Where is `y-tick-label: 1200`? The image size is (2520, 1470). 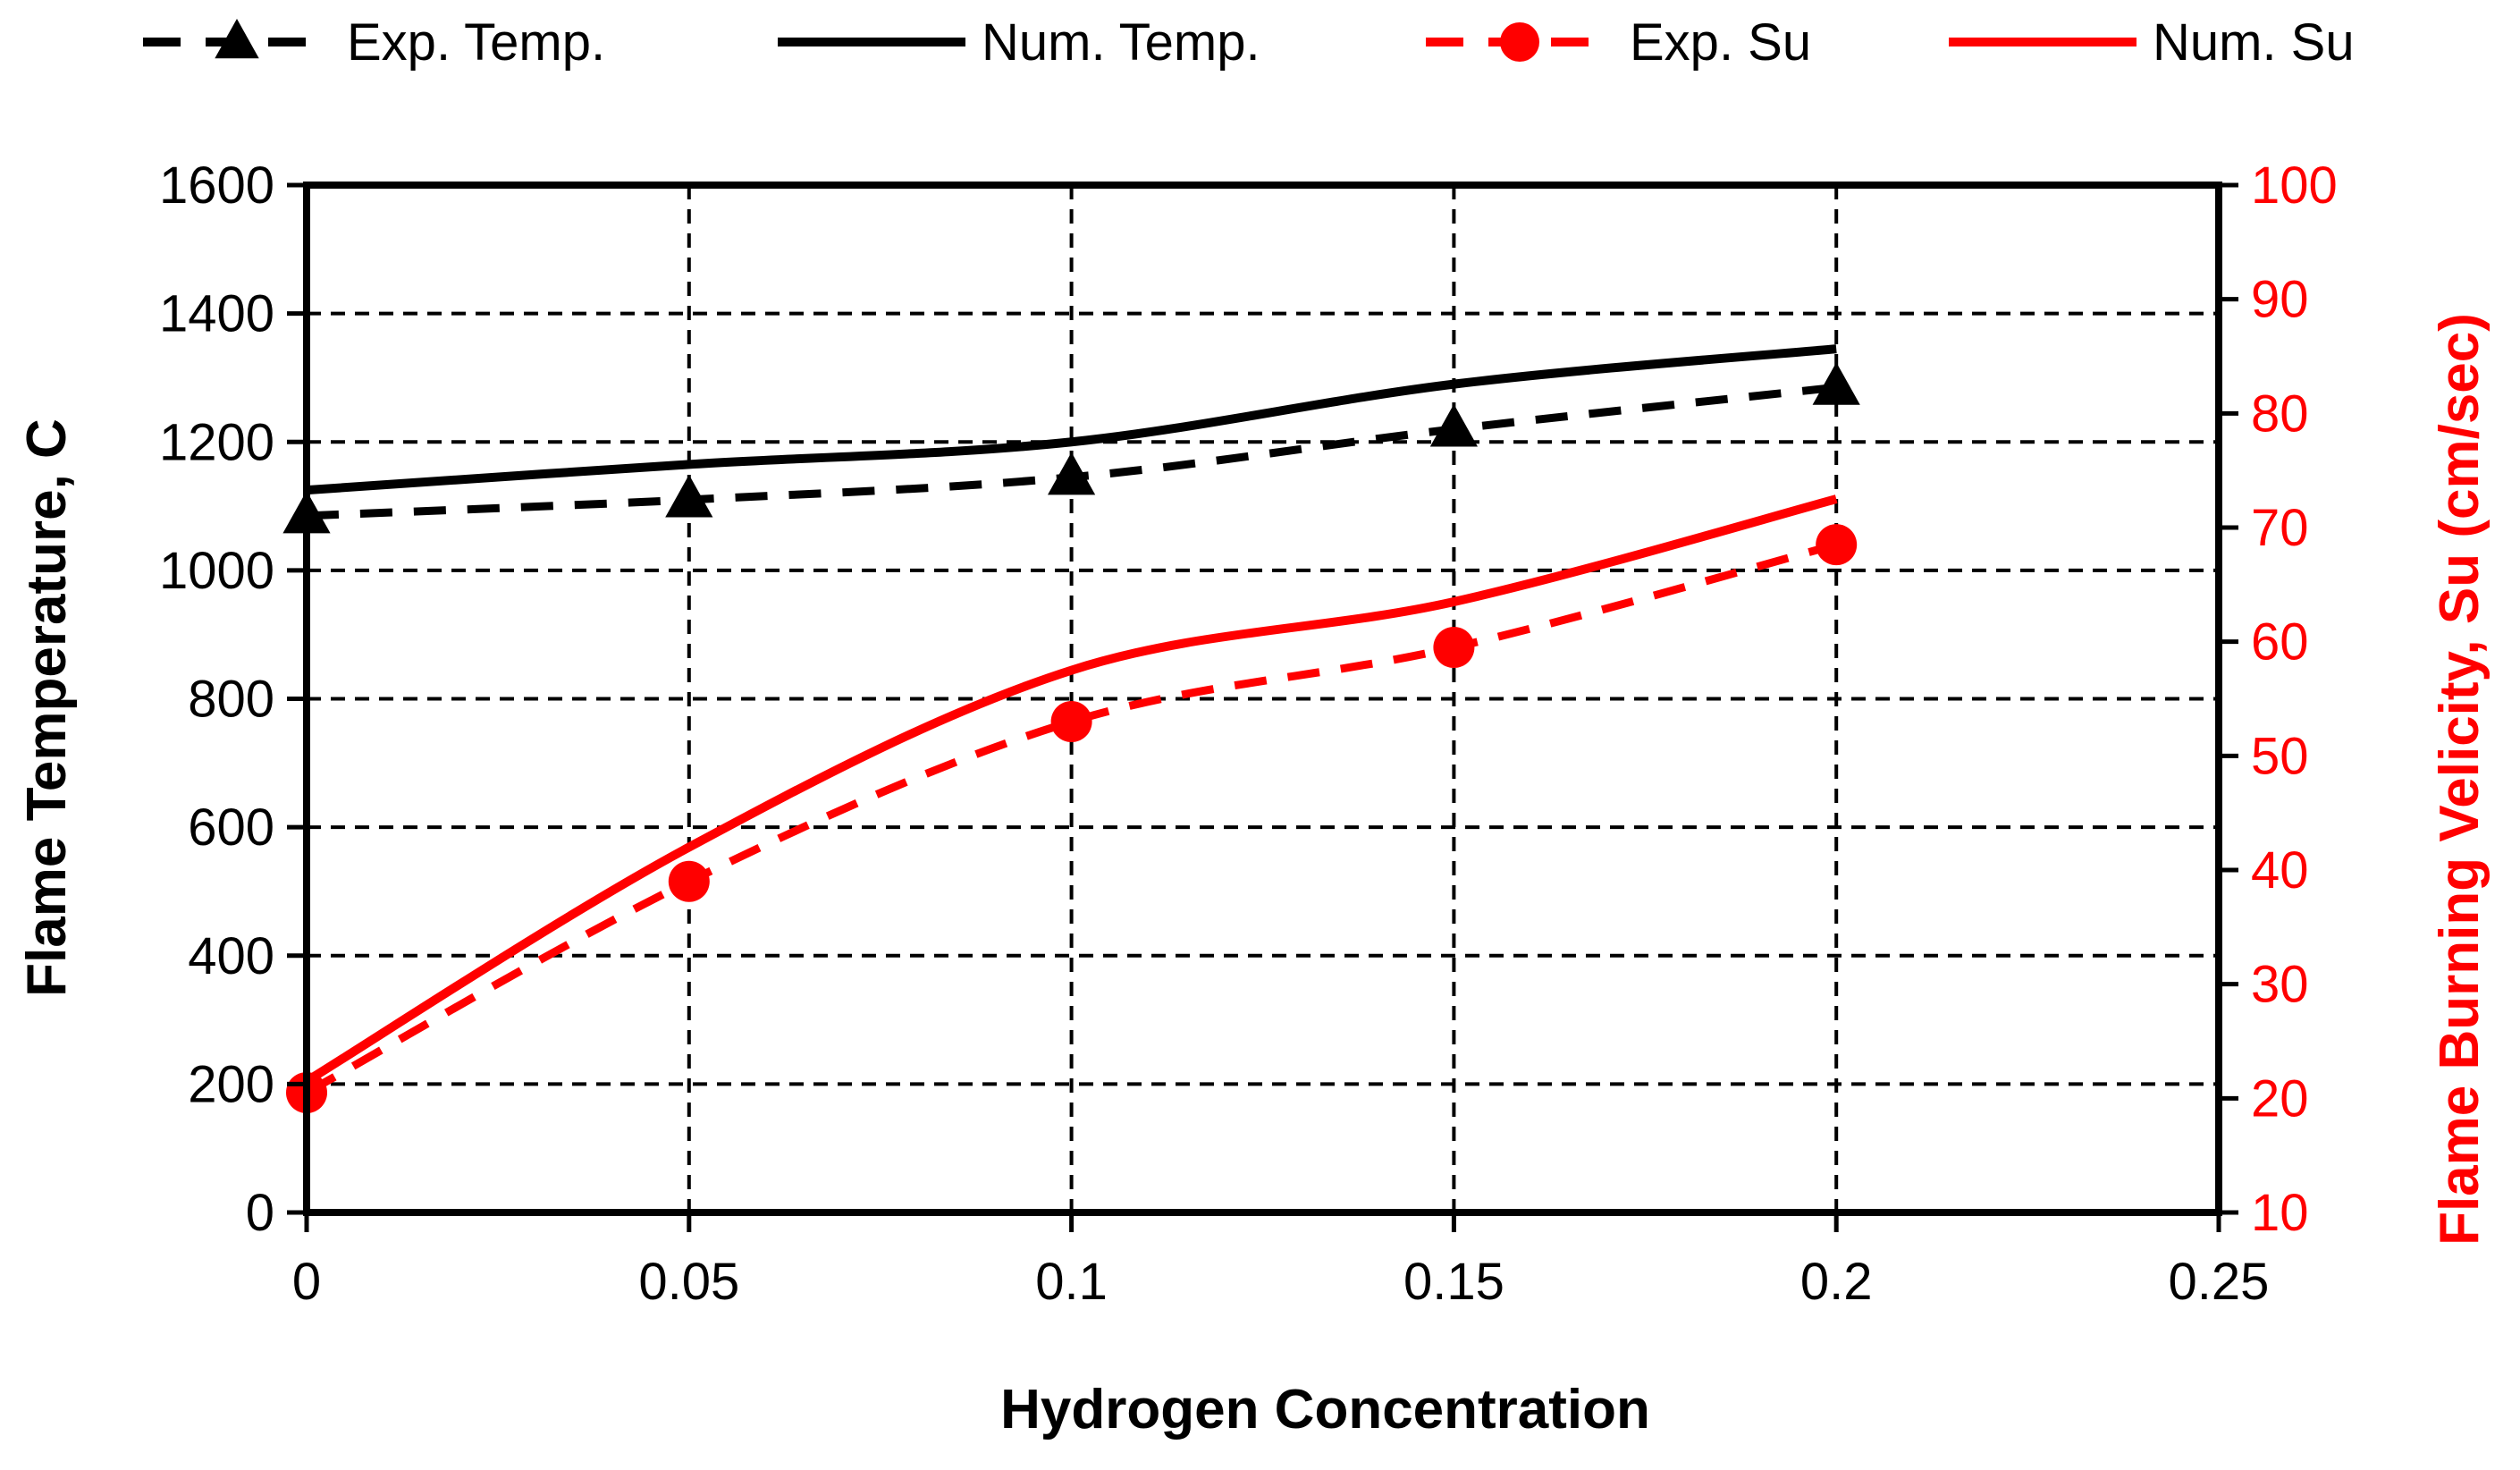
y-tick-label: 1200 is located at coordinates (216, 442).